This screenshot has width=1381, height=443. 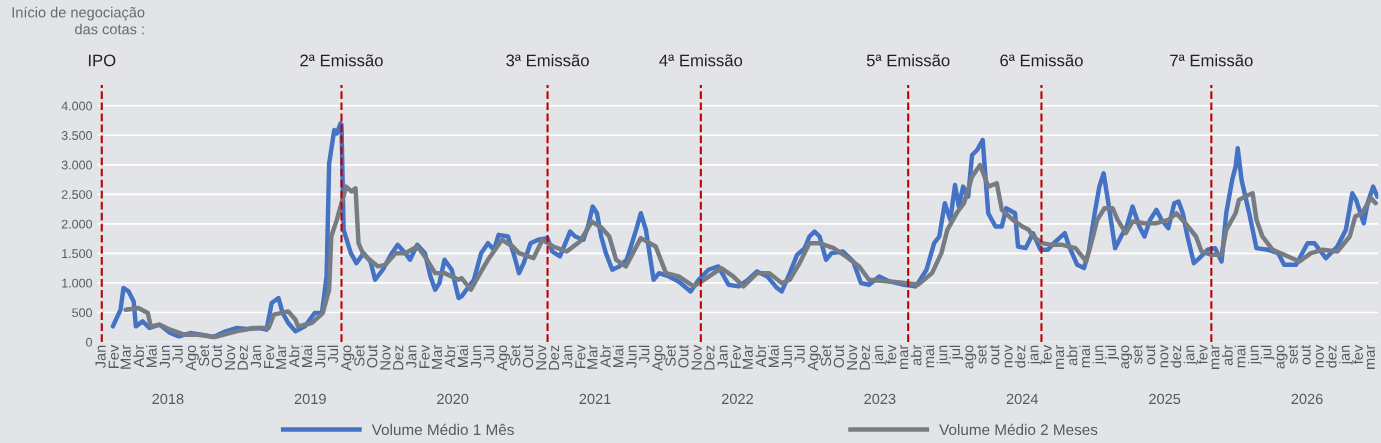 I want to click on ref-line-label: IPO, so click(x=102, y=60).